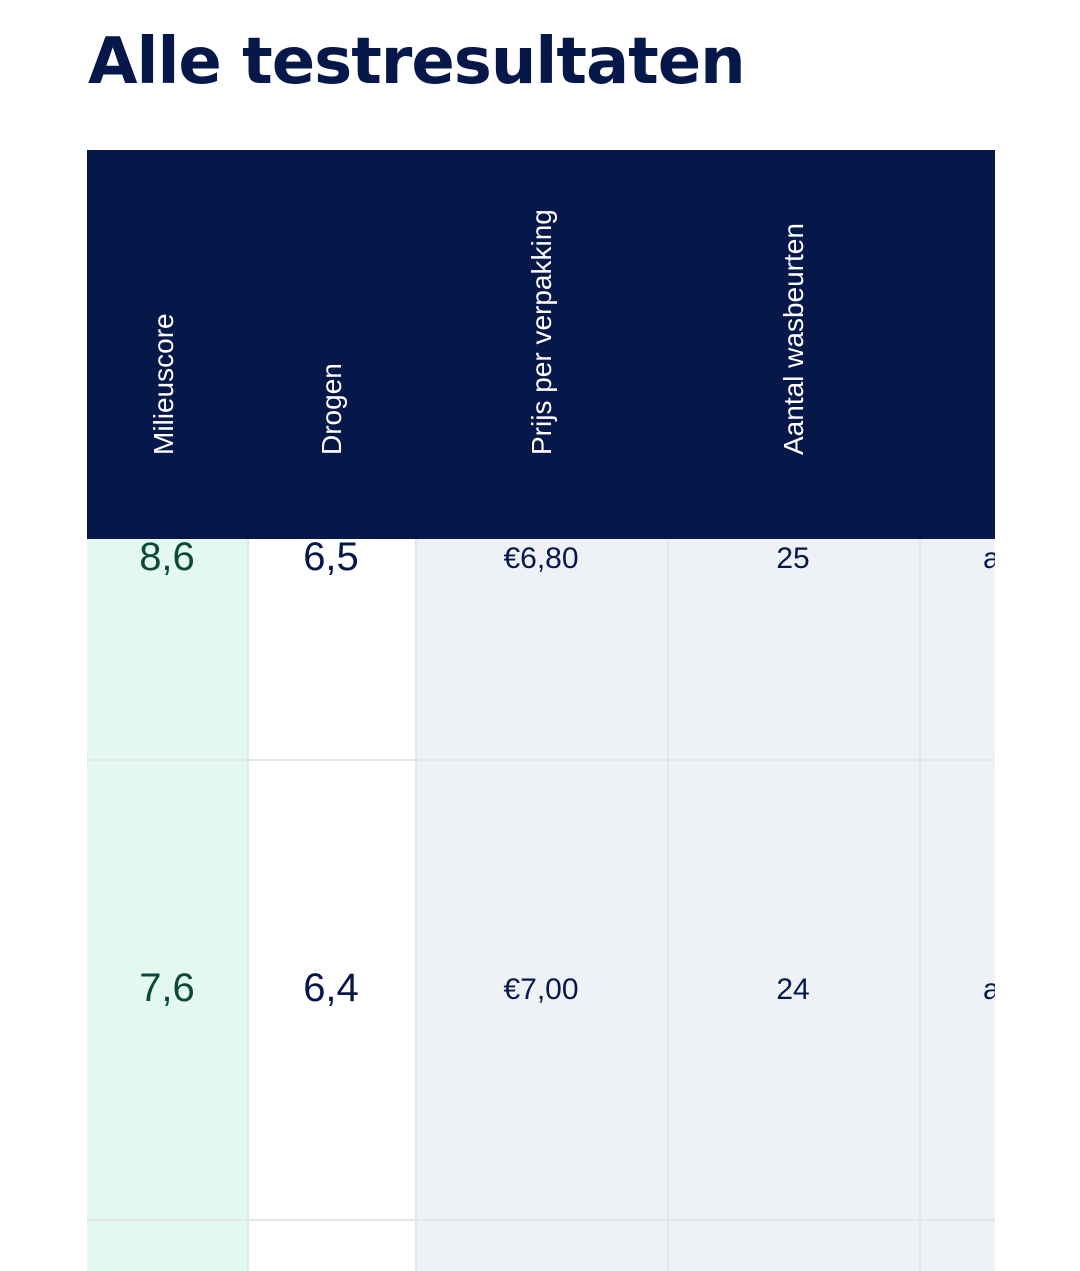 This screenshot has height=1271, width=1080. What do you see at coordinates (331, 409) in the screenshot?
I see `header-drogen-label: Drogen` at bounding box center [331, 409].